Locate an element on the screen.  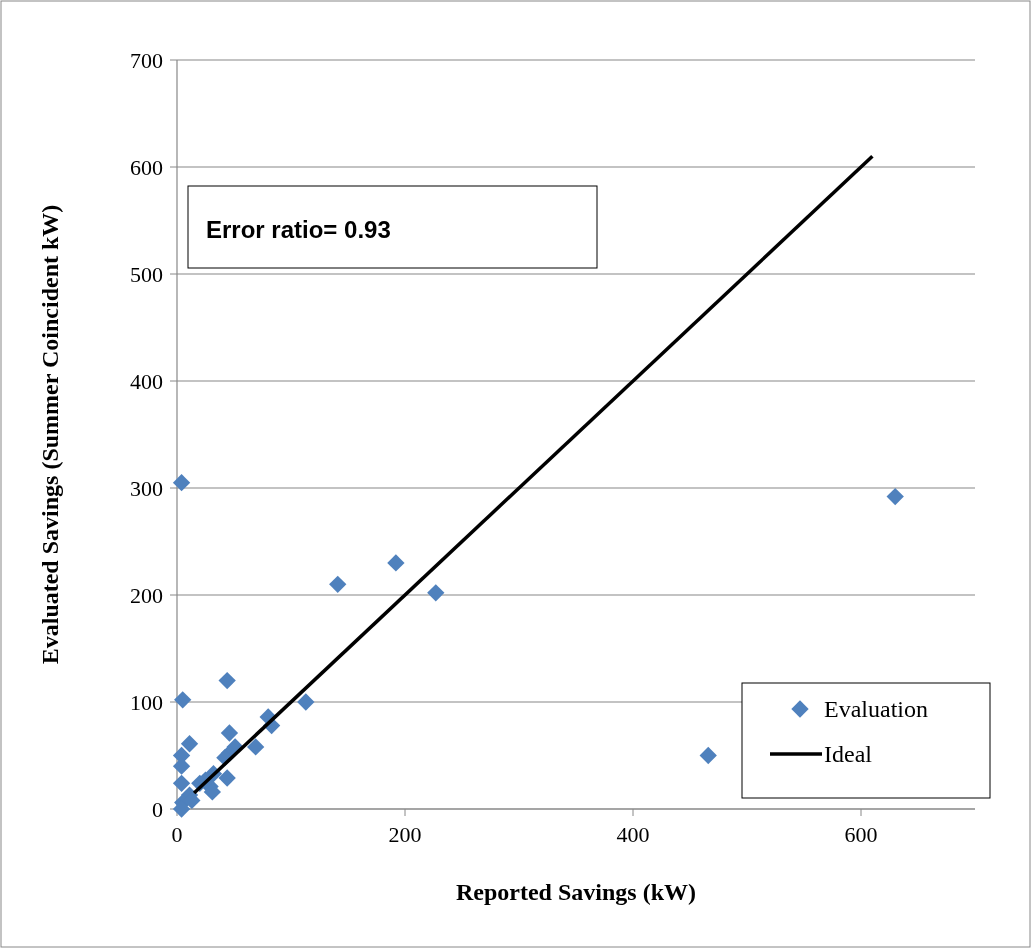
y-tick-label: 300 is located at coordinates (146, 488).